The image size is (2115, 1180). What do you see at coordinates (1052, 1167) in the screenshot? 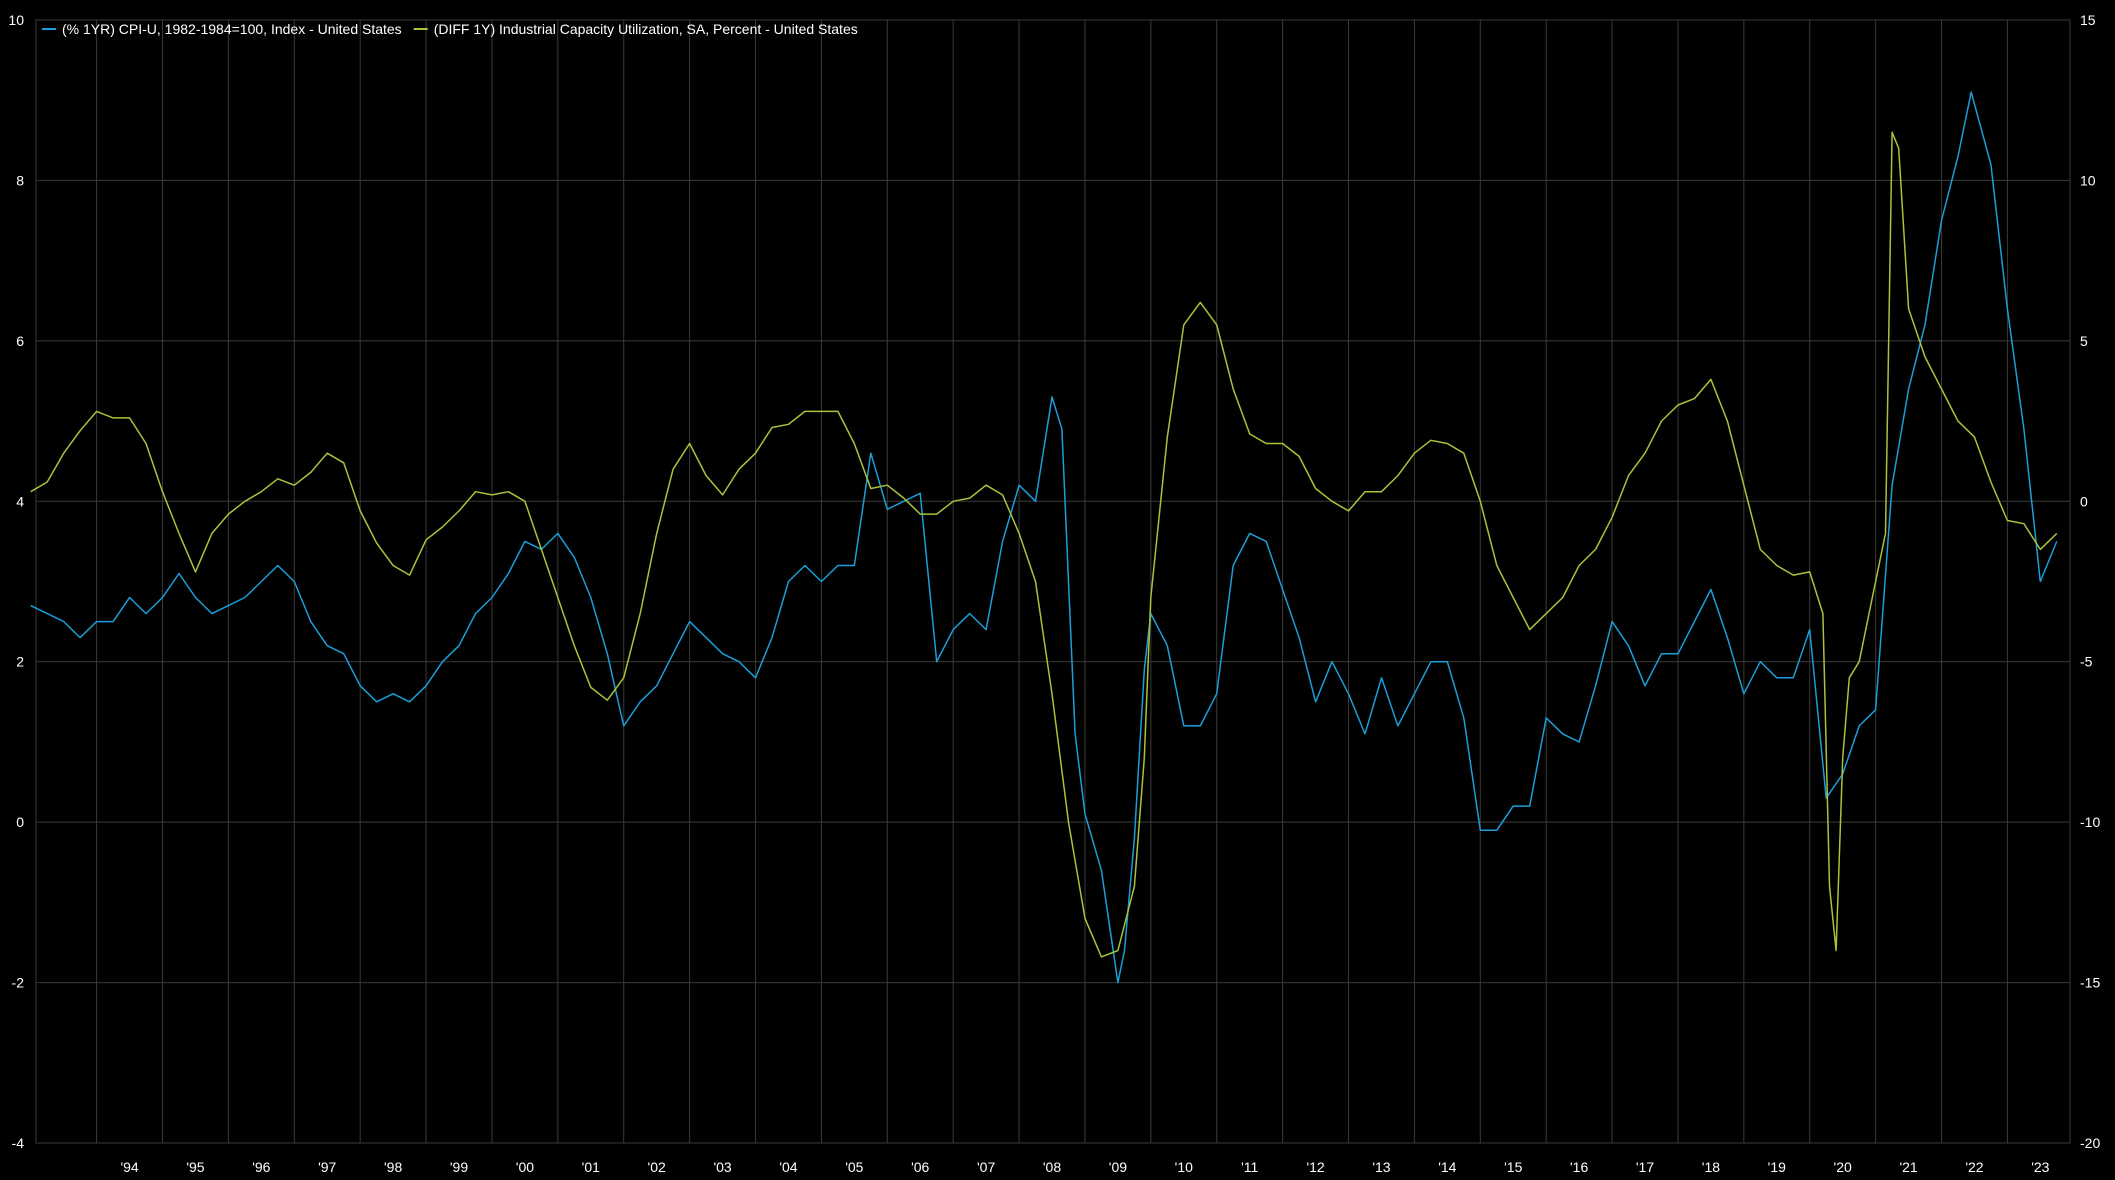
I see `x-tick-label: '08` at bounding box center [1052, 1167].